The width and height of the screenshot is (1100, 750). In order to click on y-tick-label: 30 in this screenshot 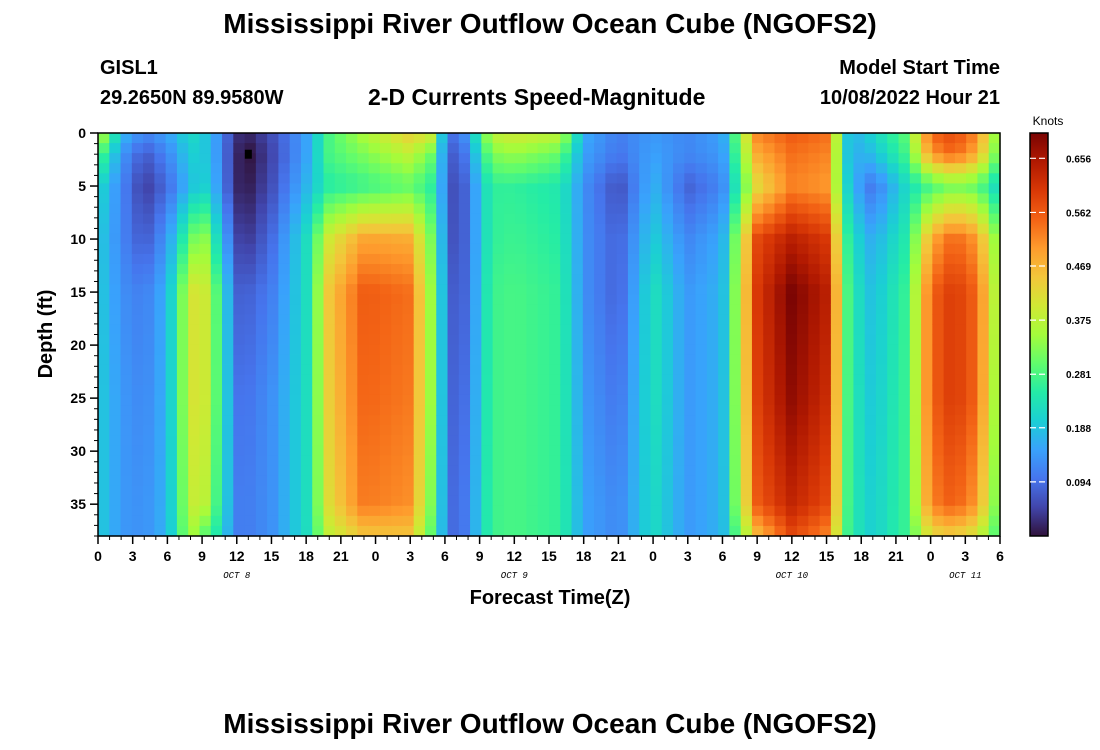, I will do `click(78, 451)`.